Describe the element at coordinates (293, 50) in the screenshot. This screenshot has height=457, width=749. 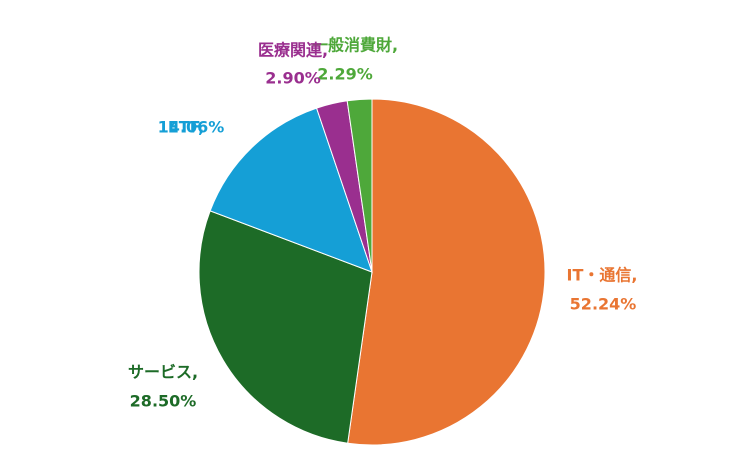
I see `slice-label: 医療関連,` at that location.